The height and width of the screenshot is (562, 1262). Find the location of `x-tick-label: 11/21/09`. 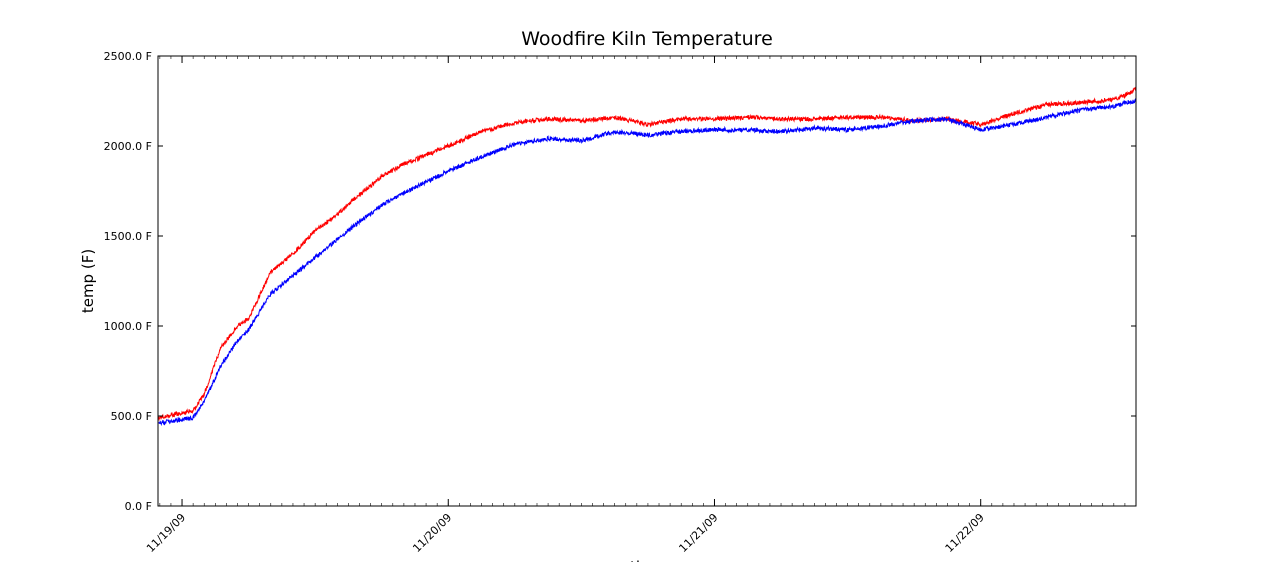

x-tick-label: 11/21/09 is located at coordinates (698, 533).